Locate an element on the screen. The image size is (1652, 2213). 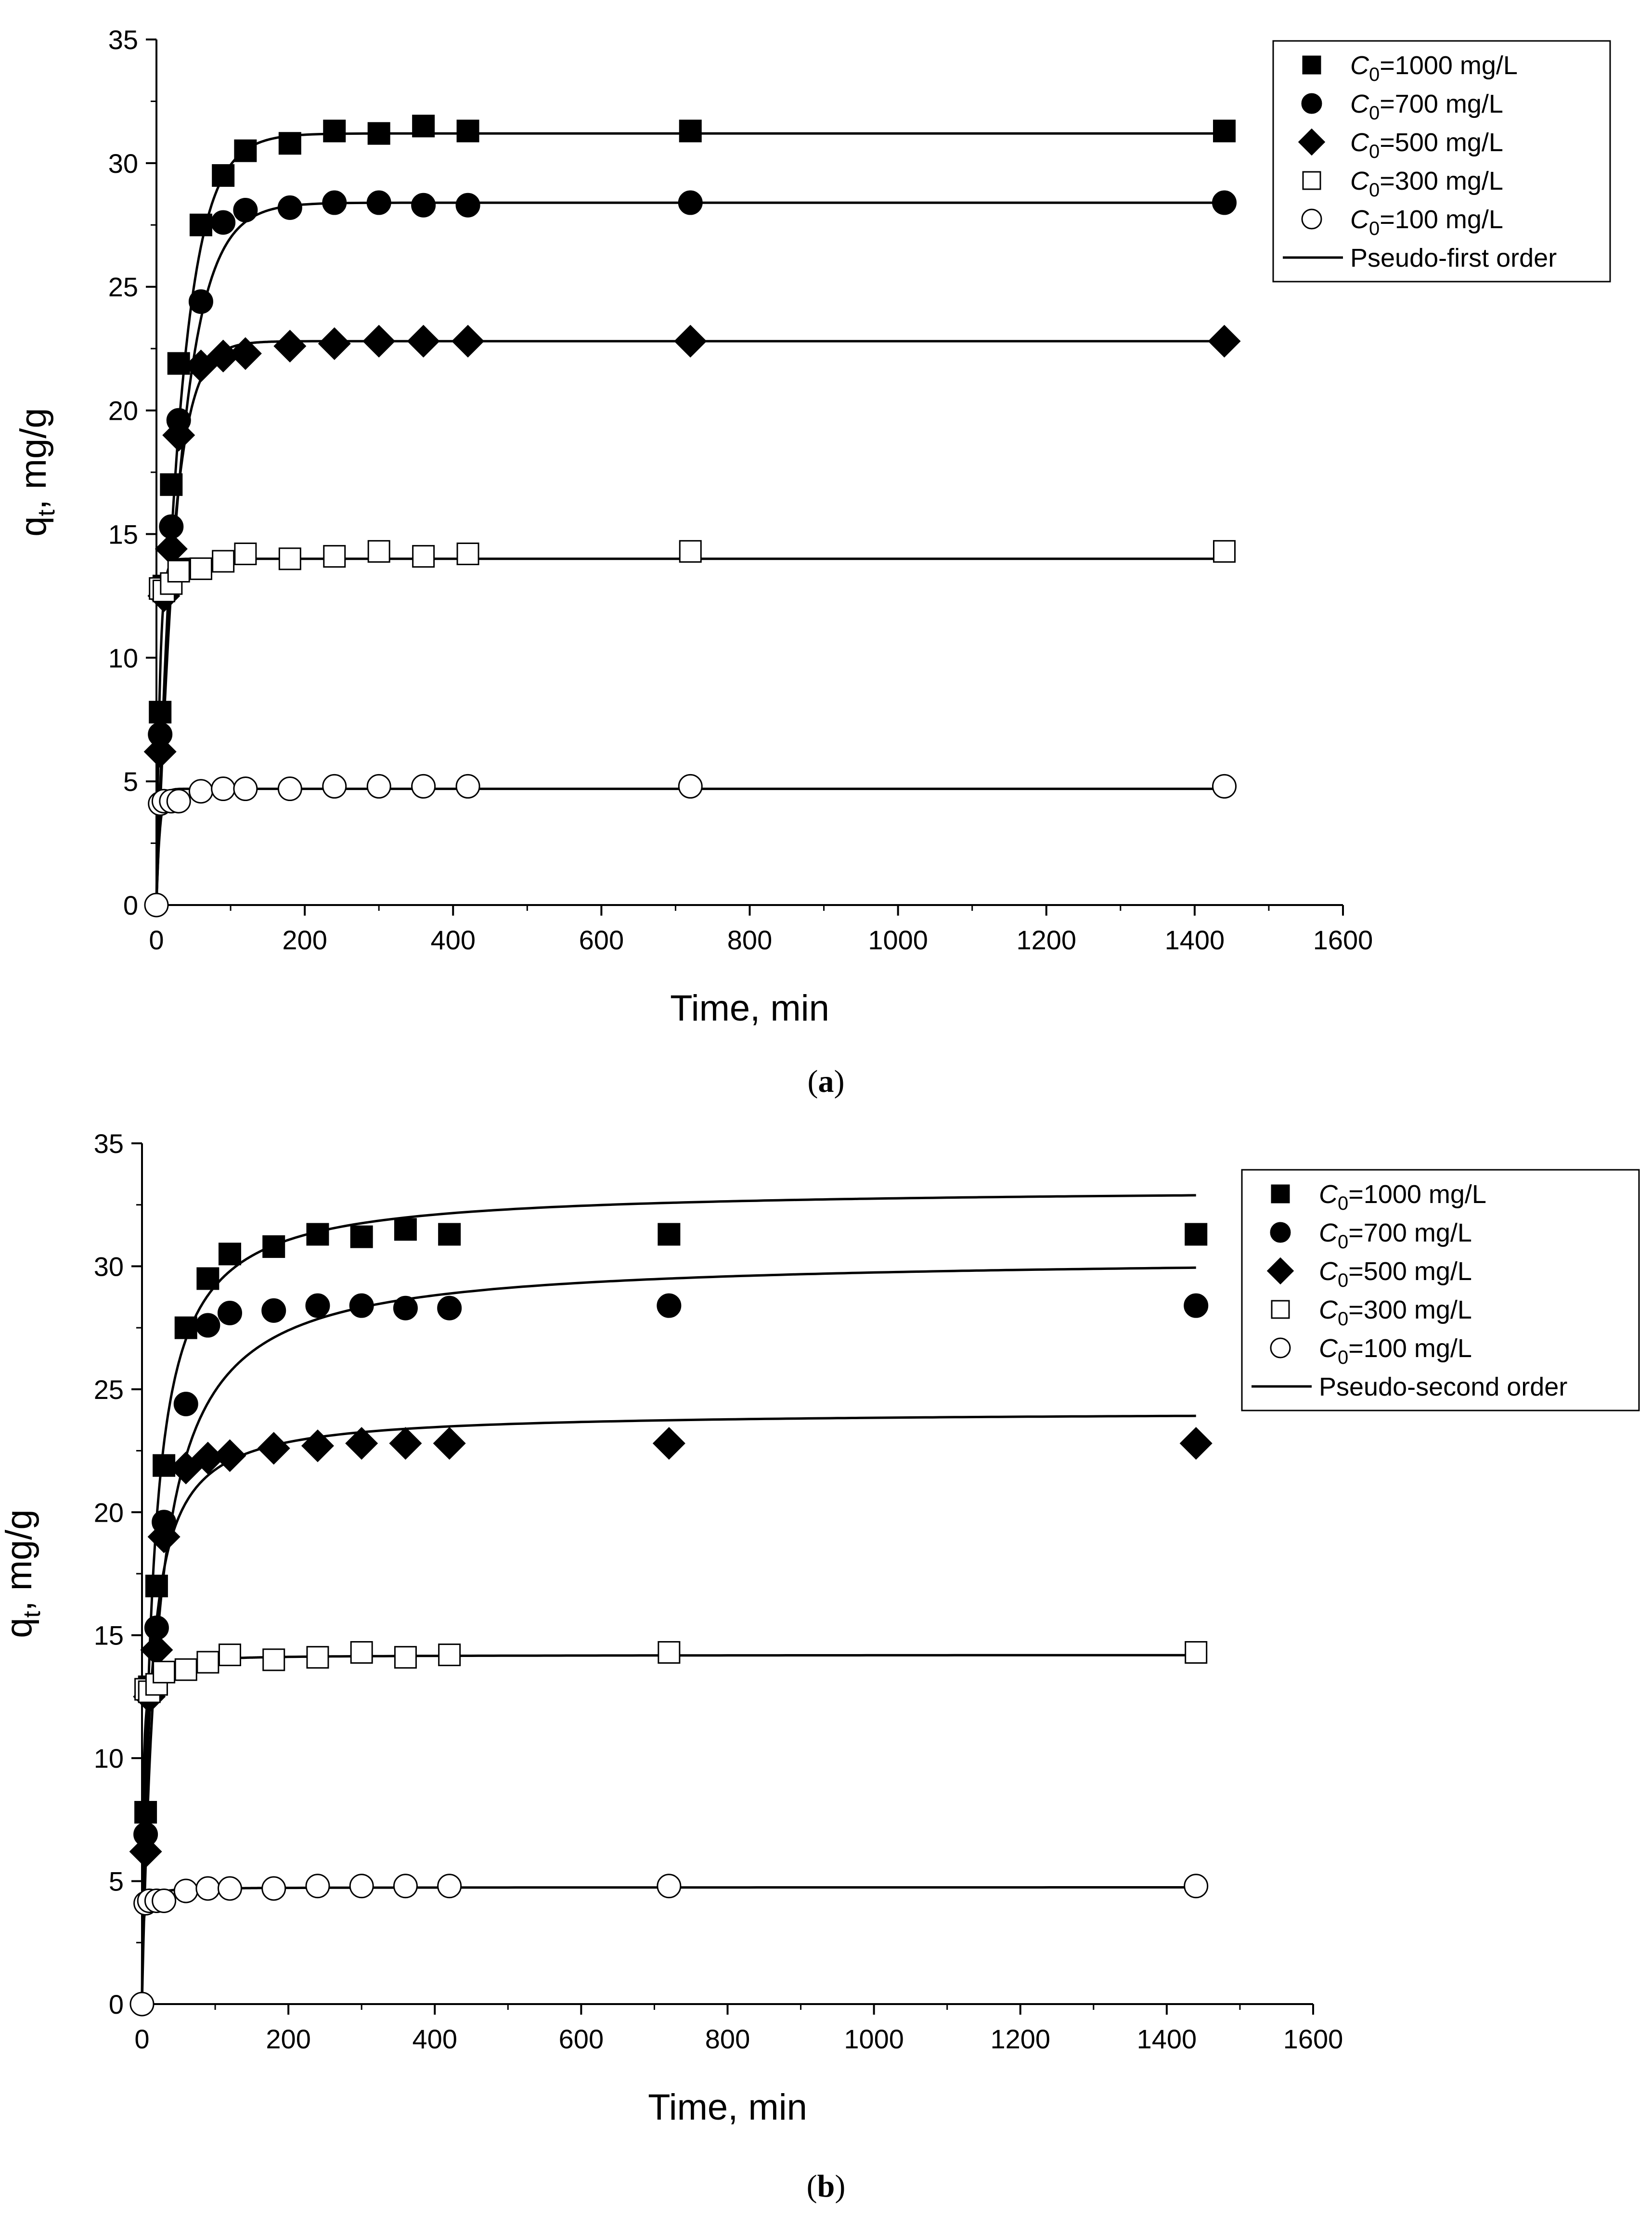
caption-open-paren: ( is located at coordinates (813, 1081).